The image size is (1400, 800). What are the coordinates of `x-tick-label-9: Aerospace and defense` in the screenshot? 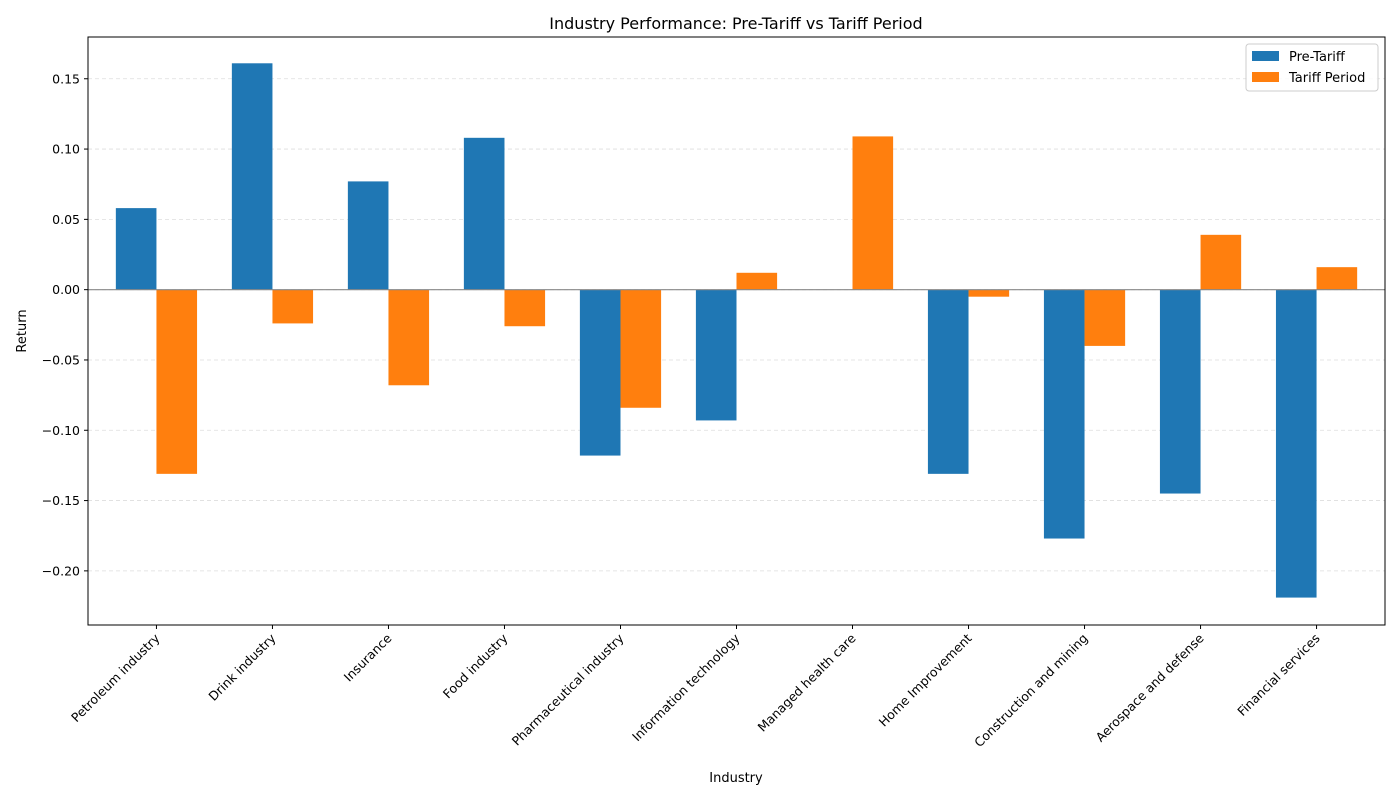 It's located at (1149, 687).